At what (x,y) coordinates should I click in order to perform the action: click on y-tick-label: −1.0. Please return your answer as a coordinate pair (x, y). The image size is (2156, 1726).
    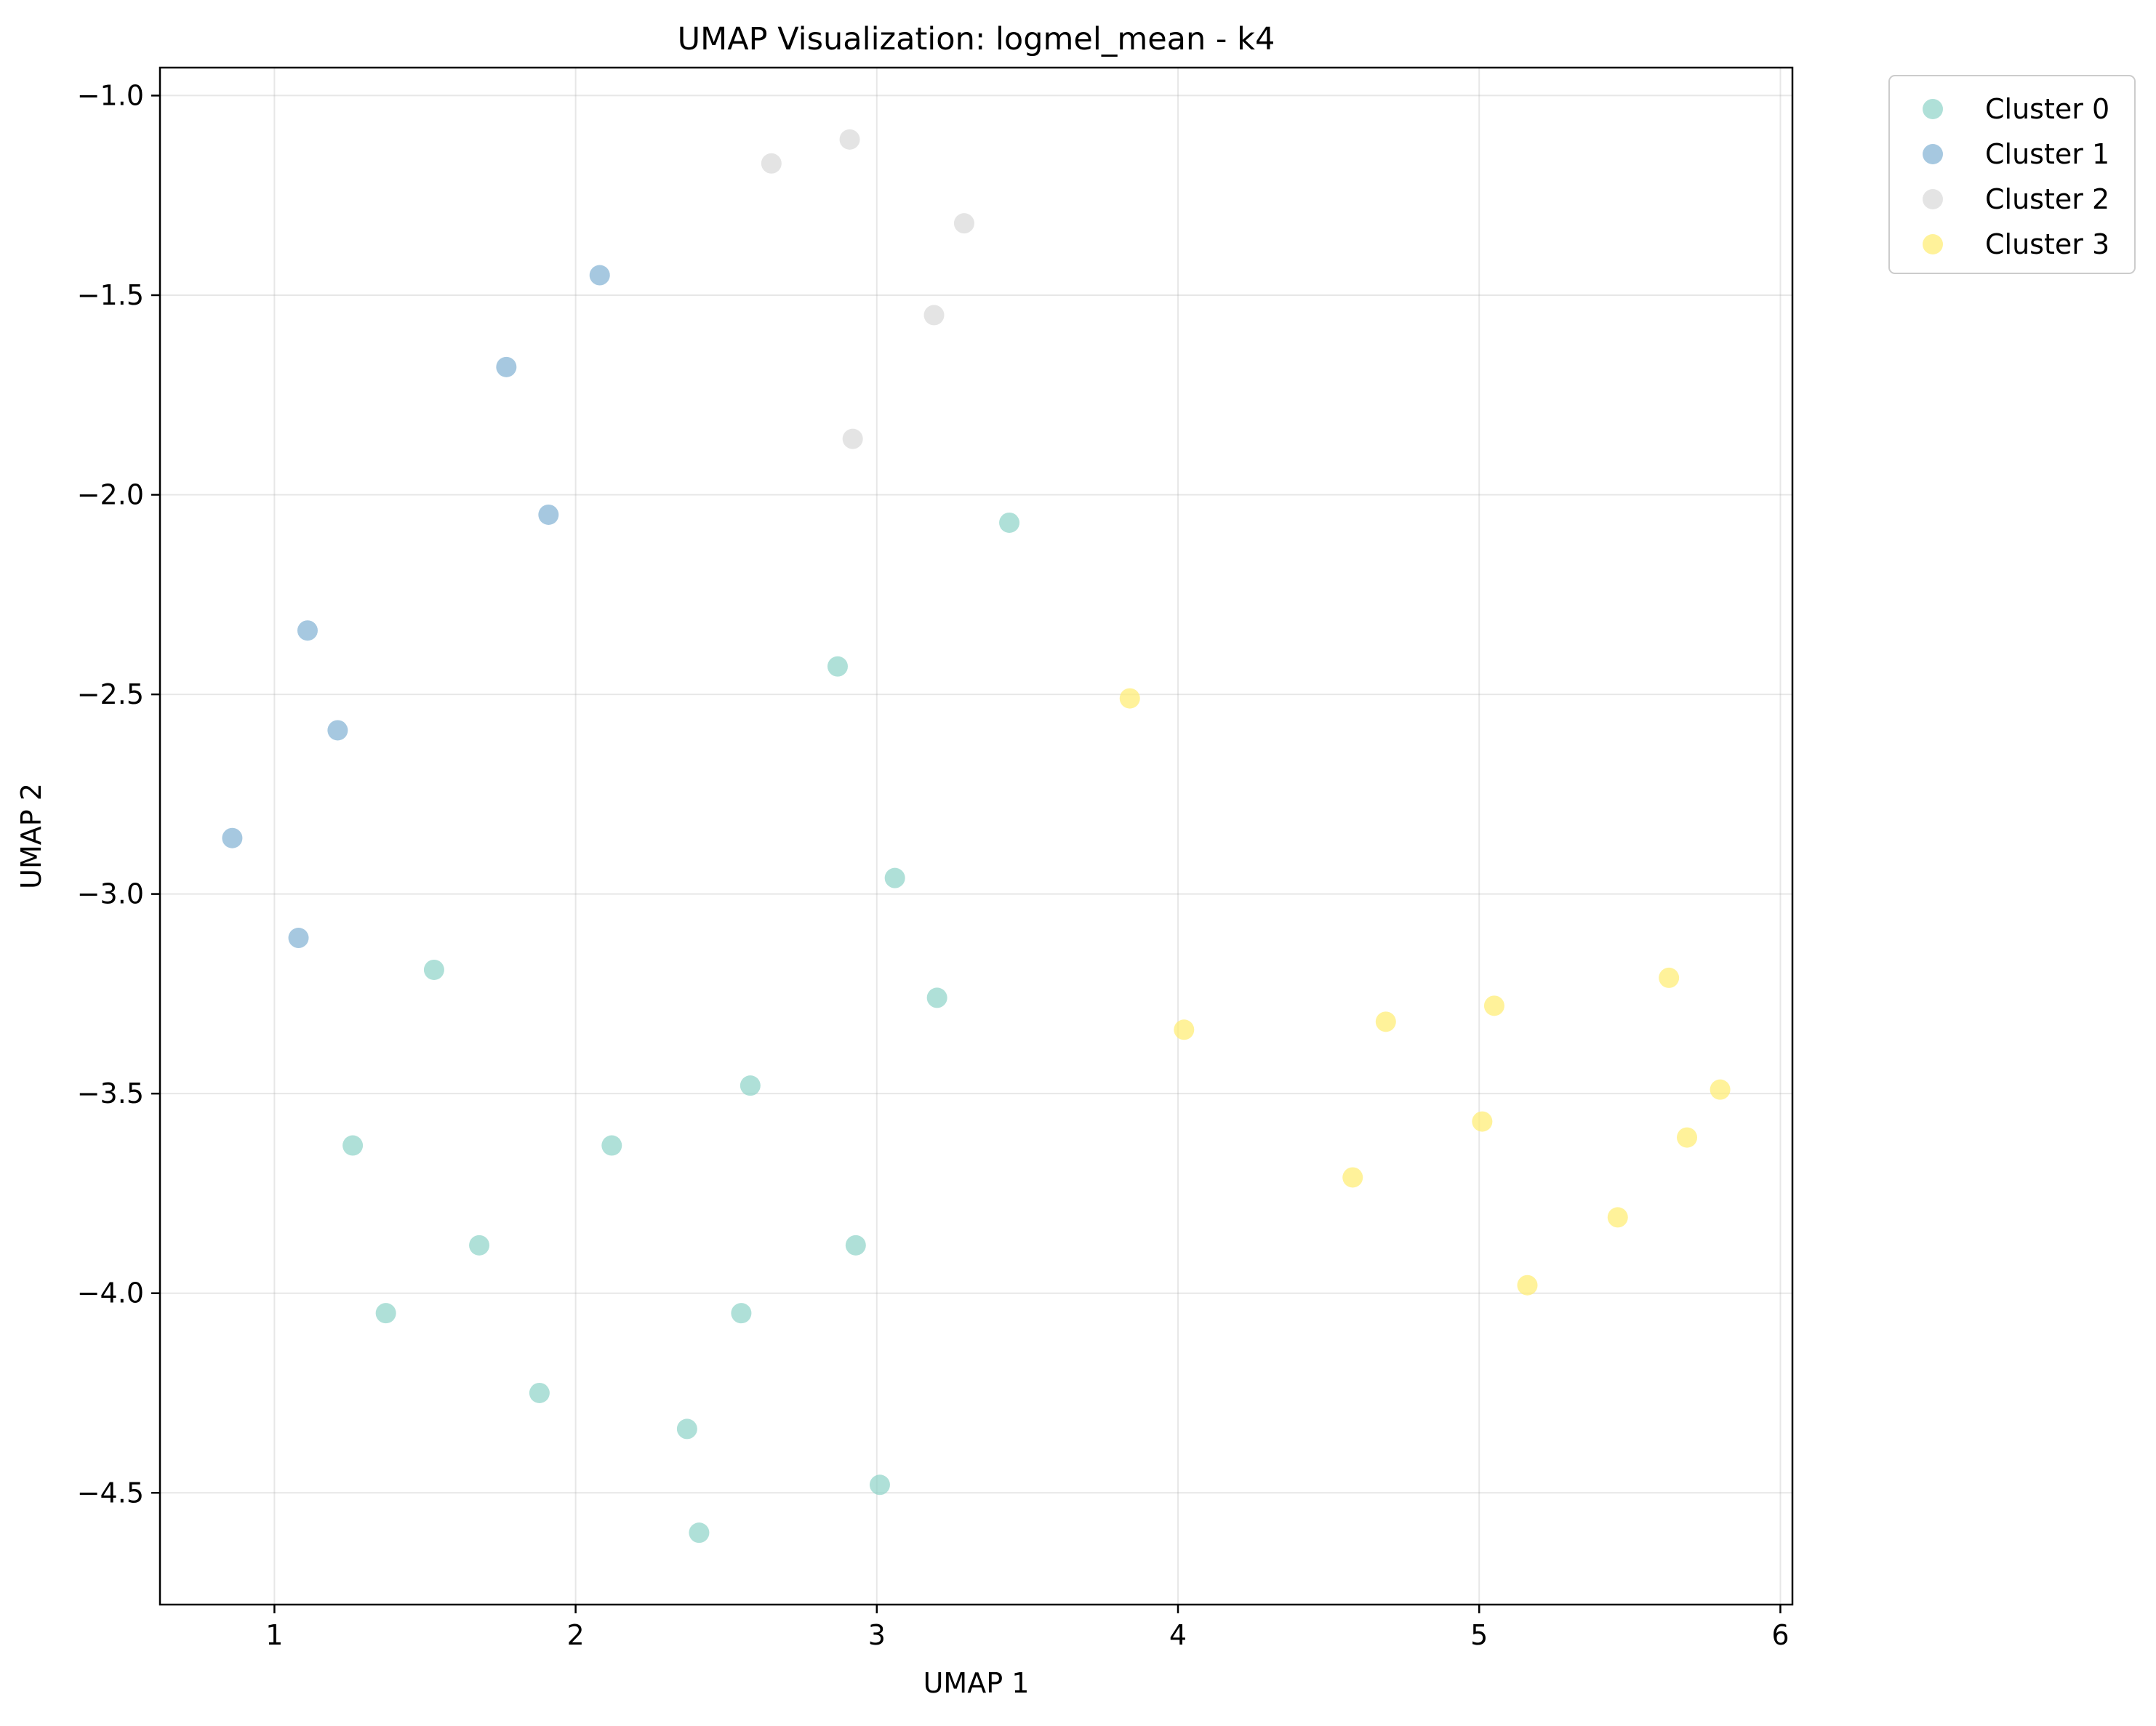
    Looking at the image, I should click on (110, 95).